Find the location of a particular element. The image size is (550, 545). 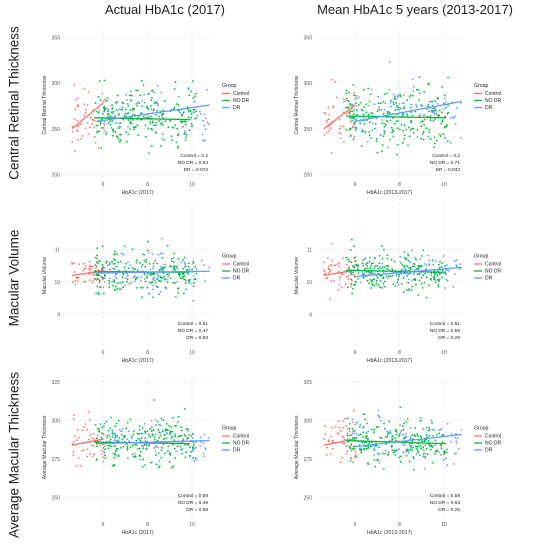

correlation-label: NO DR = 0.71 is located at coordinates (445, 163).